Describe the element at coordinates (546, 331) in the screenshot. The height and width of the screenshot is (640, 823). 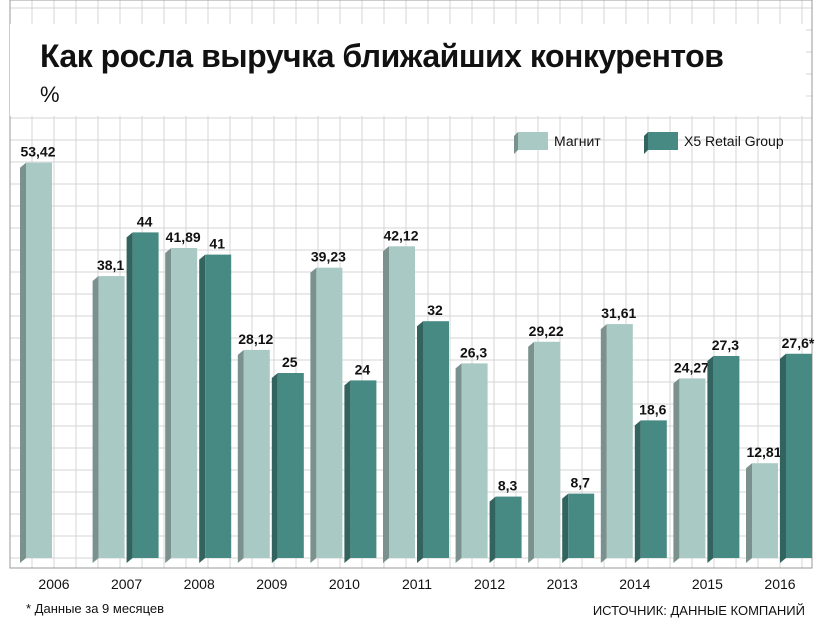
I see `value-label: 29,22` at that location.